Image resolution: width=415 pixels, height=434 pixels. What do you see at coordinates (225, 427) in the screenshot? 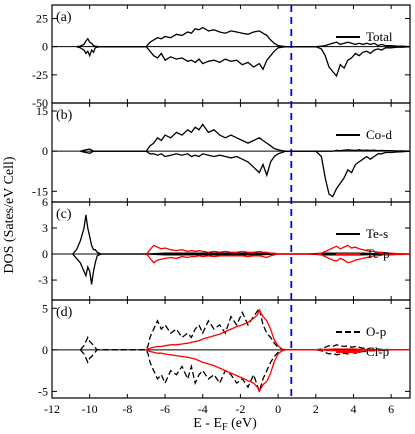
I see `x-axis-label-subscript: F` at bounding box center [225, 427].